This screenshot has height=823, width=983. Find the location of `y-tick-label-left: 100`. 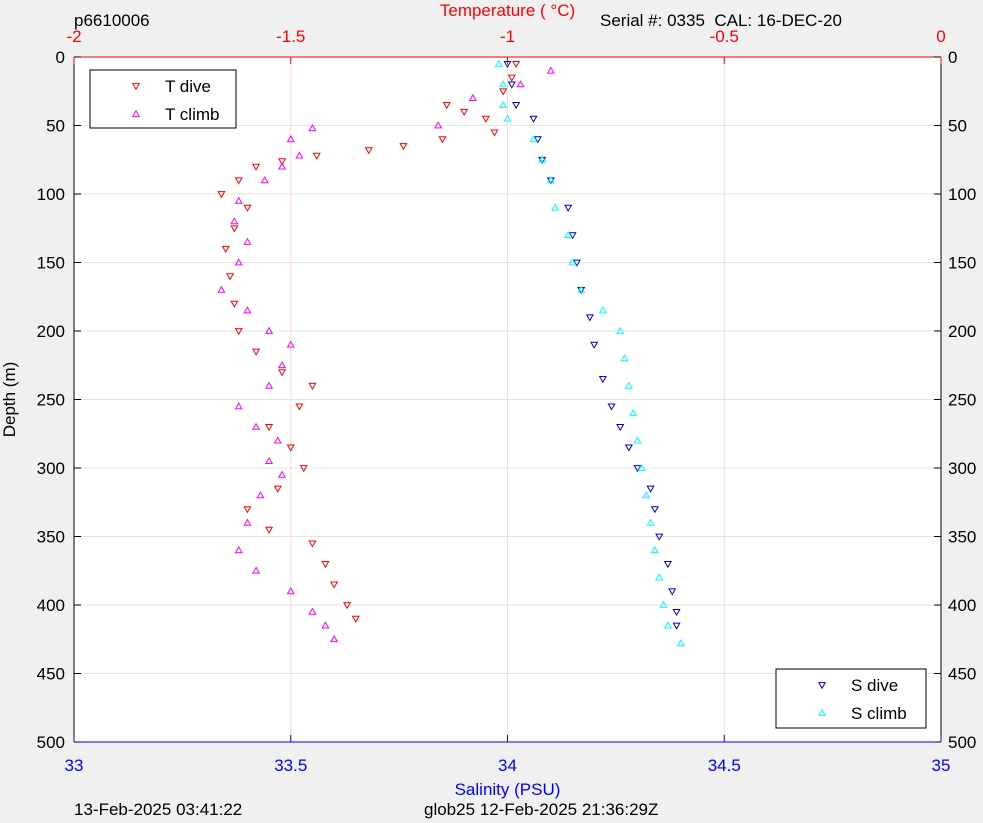

y-tick-label-left: 100 is located at coordinates (51, 194).